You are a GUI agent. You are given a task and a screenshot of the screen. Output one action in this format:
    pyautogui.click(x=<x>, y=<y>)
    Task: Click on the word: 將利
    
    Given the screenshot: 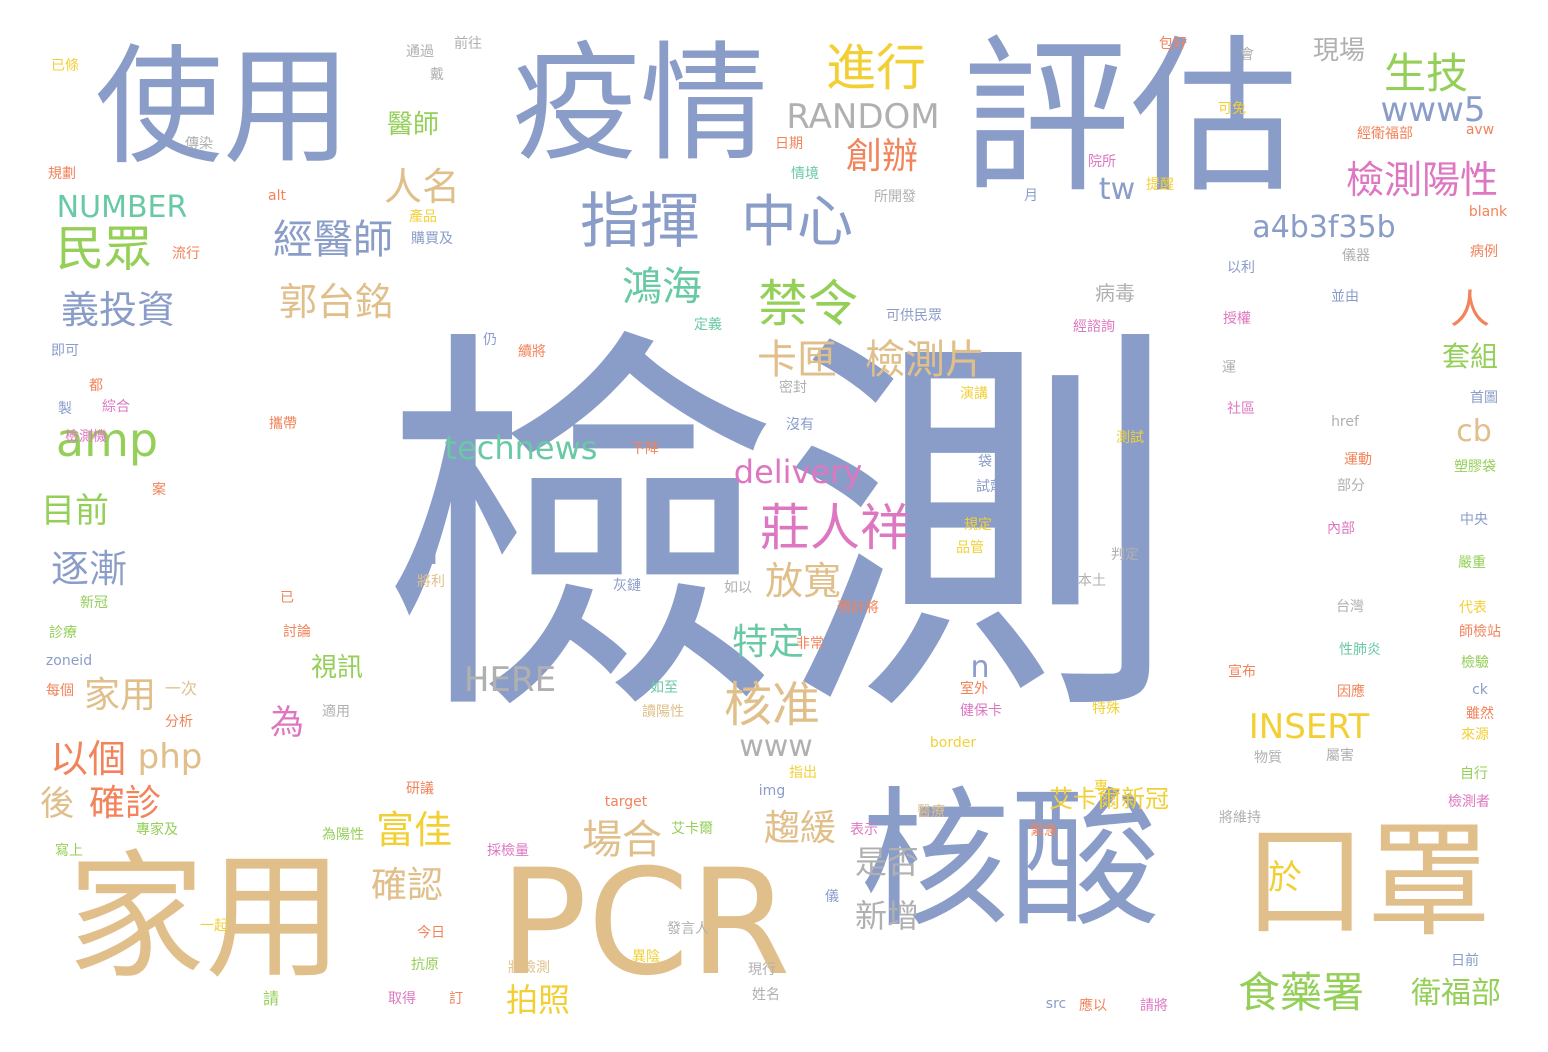 What is the action you would take?
    pyautogui.click(x=431, y=582)
    